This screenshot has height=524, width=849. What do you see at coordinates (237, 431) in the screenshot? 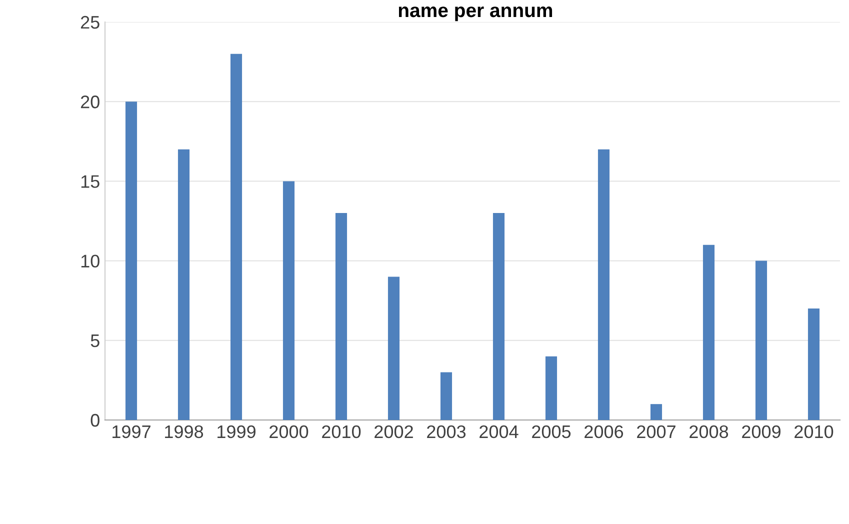
I see `x-tick-label: 1999` at bounding box center [237, 431].